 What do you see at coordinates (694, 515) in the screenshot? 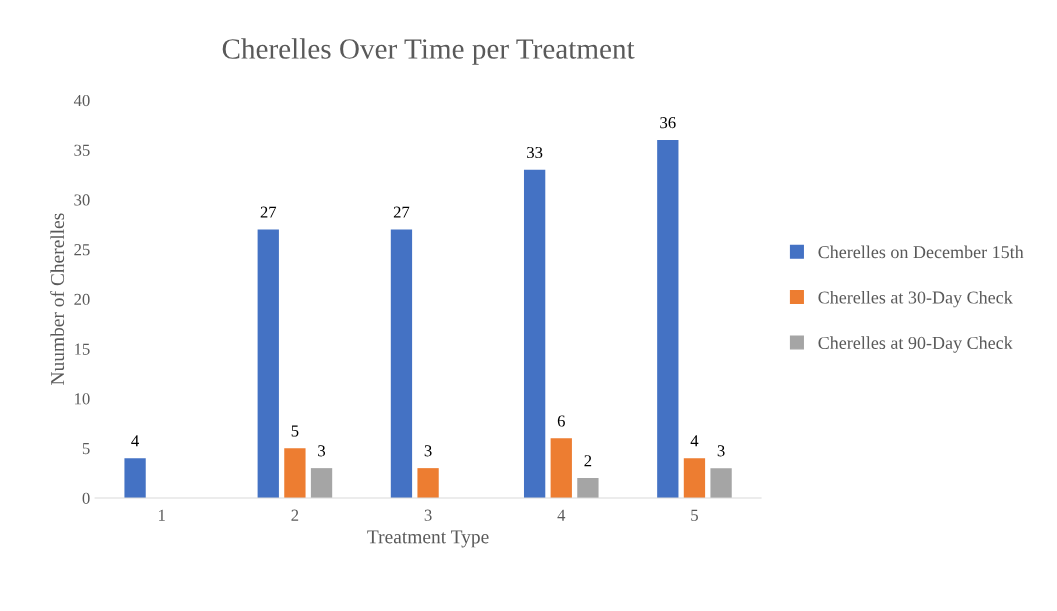
I see `x-tick-label: 5` at bounding box center [694, 515].